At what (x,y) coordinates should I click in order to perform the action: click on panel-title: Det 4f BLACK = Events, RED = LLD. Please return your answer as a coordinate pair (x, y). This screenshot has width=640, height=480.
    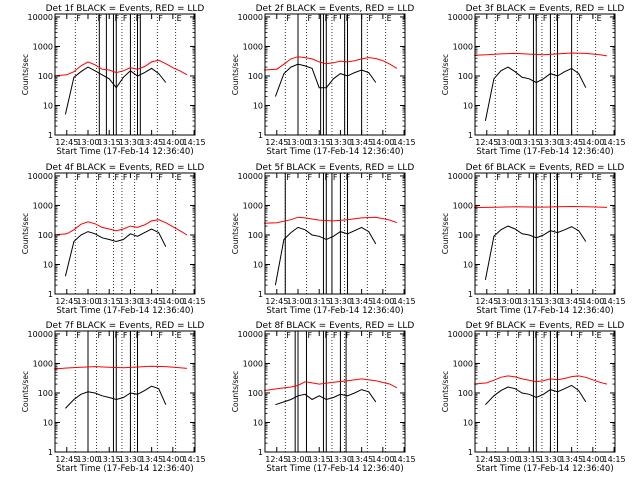
    Looking at the image, I should click on (125, 168).